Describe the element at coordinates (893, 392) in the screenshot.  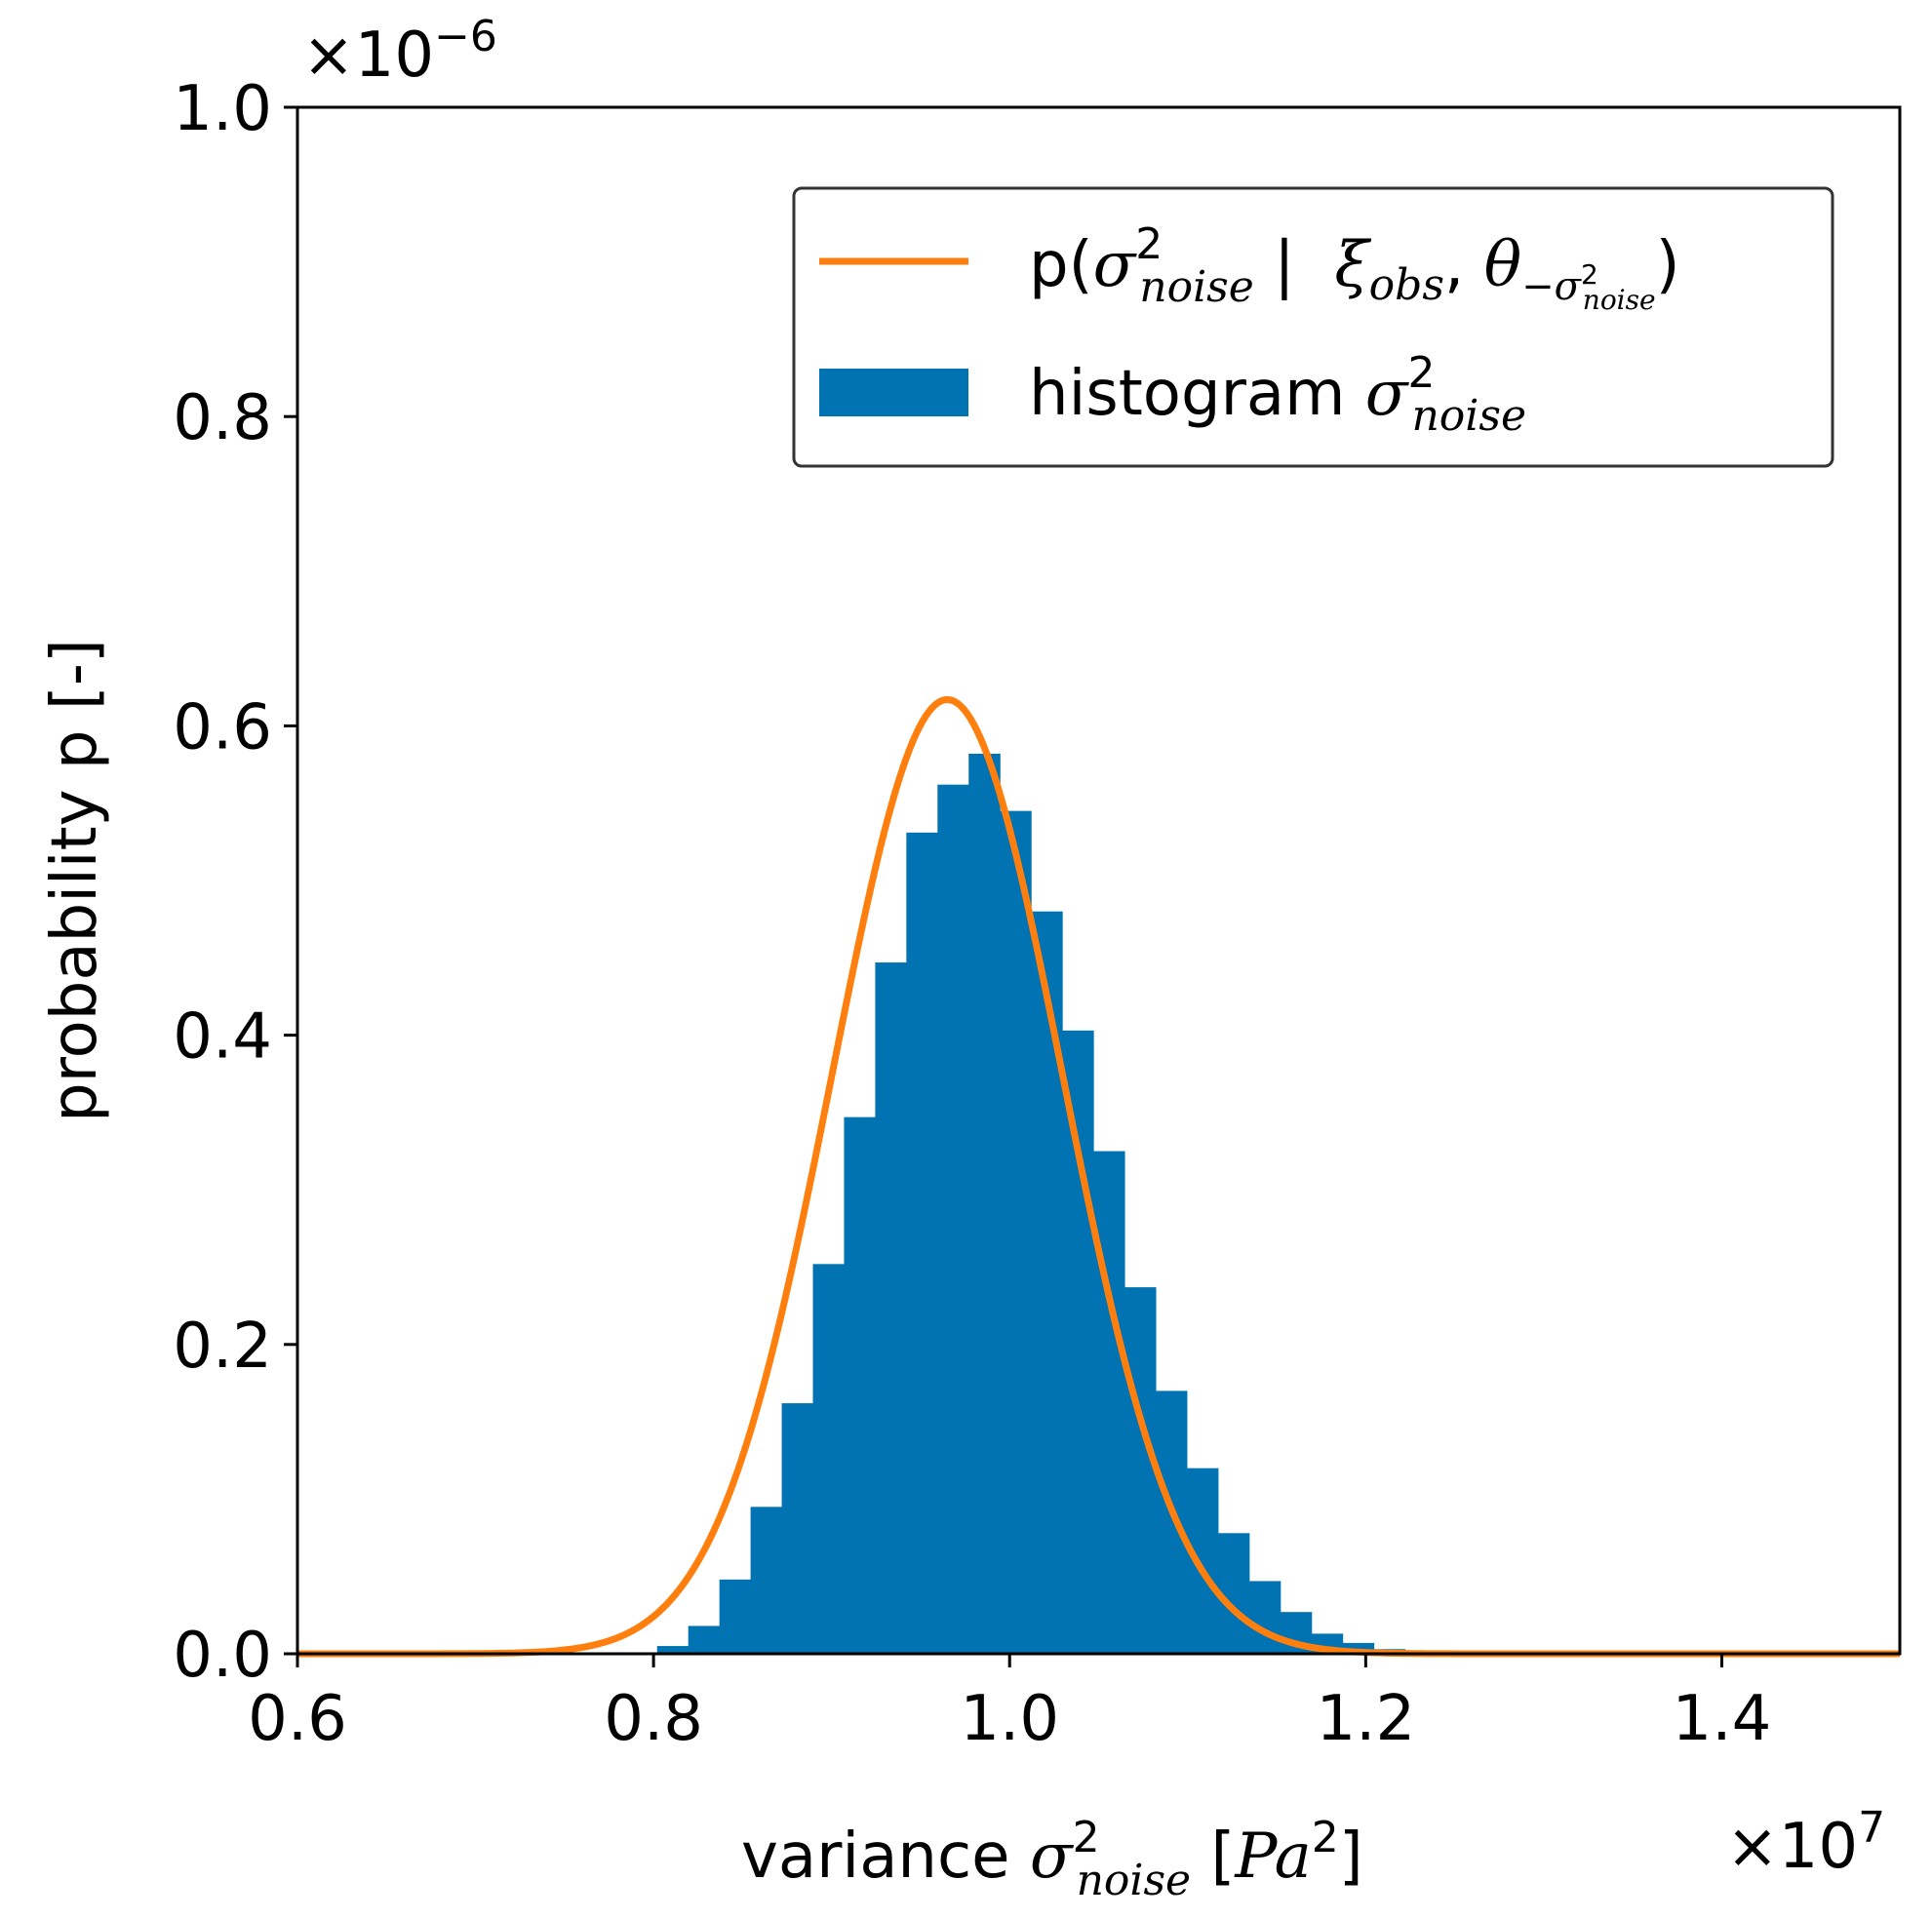
I see `legend-hist-swatch` at that location.